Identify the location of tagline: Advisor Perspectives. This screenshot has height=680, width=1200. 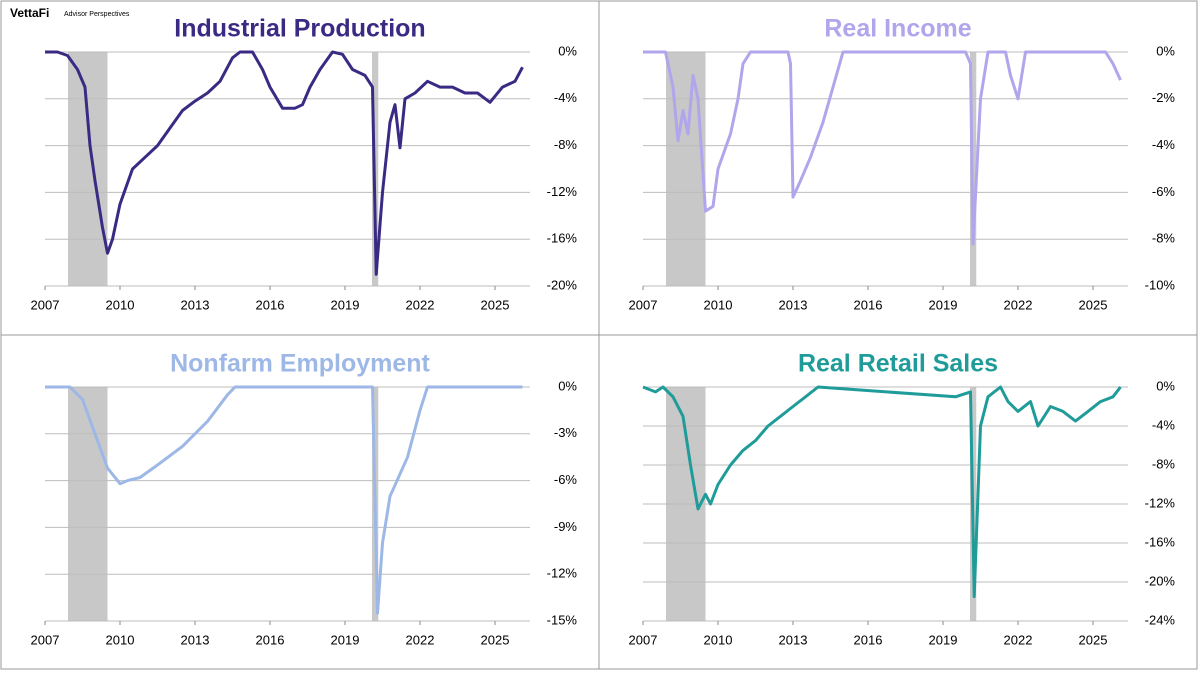
(97, 14).